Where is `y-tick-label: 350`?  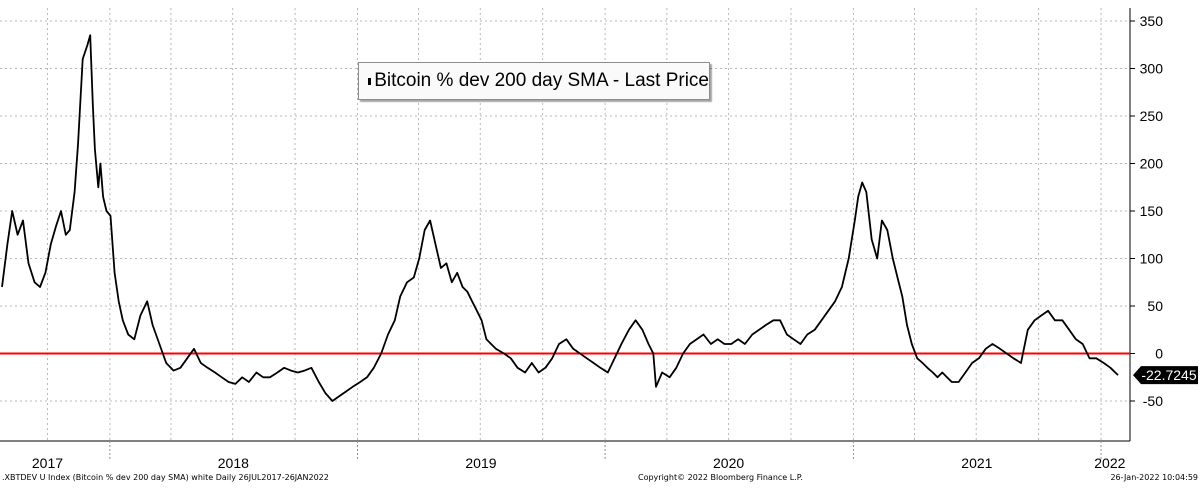 y-tick-label: 350 is located at coordinates (1152, 21).